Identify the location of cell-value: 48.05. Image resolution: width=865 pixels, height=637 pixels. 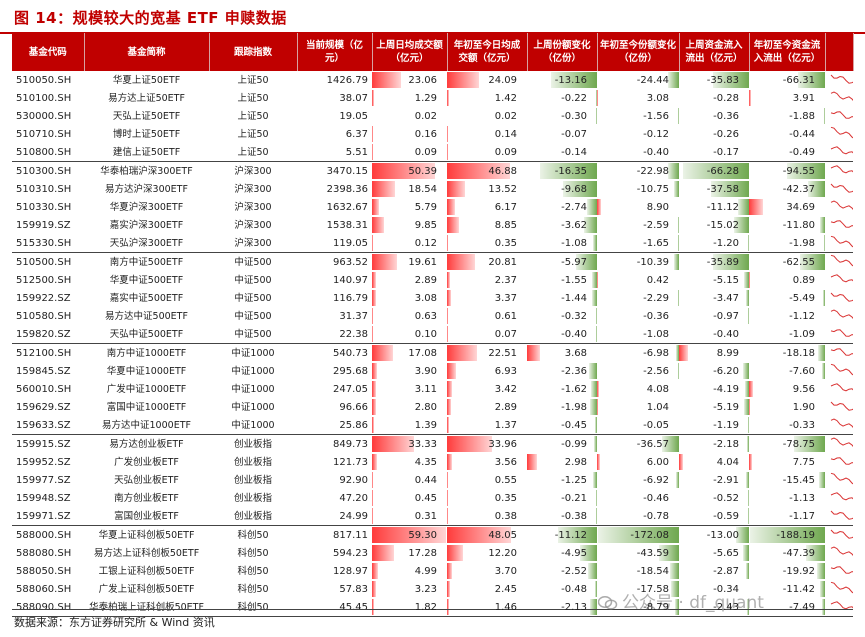
(502, 535).